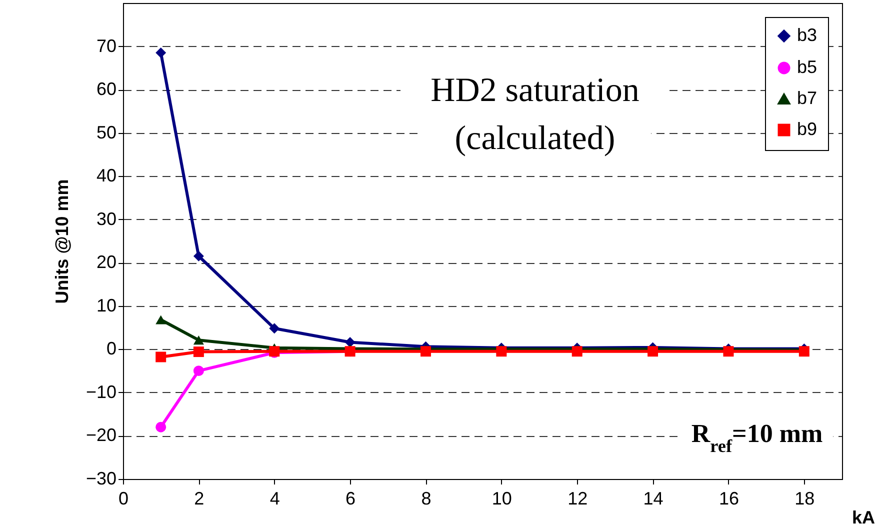 Image resolution: width=886 pixels, height=532 pixels. Describe the element at coordinates (535, 90) in the screenshot. I see `annotation: HD2 saturation` at that location.